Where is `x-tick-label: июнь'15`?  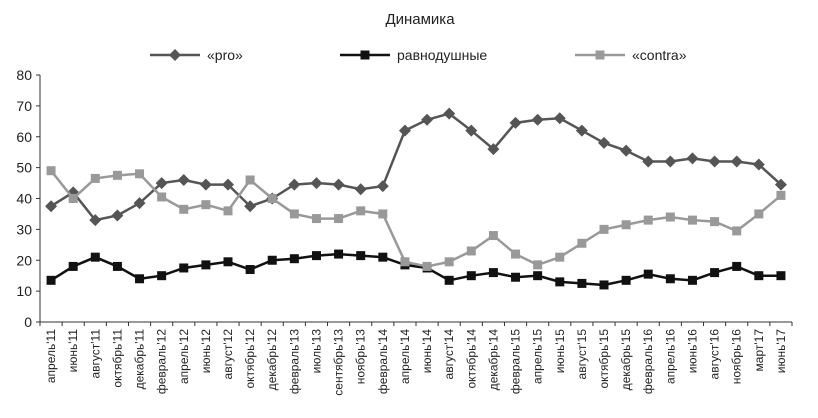 x-tick-label: июнь'15 is located at coordinates (560, 351).